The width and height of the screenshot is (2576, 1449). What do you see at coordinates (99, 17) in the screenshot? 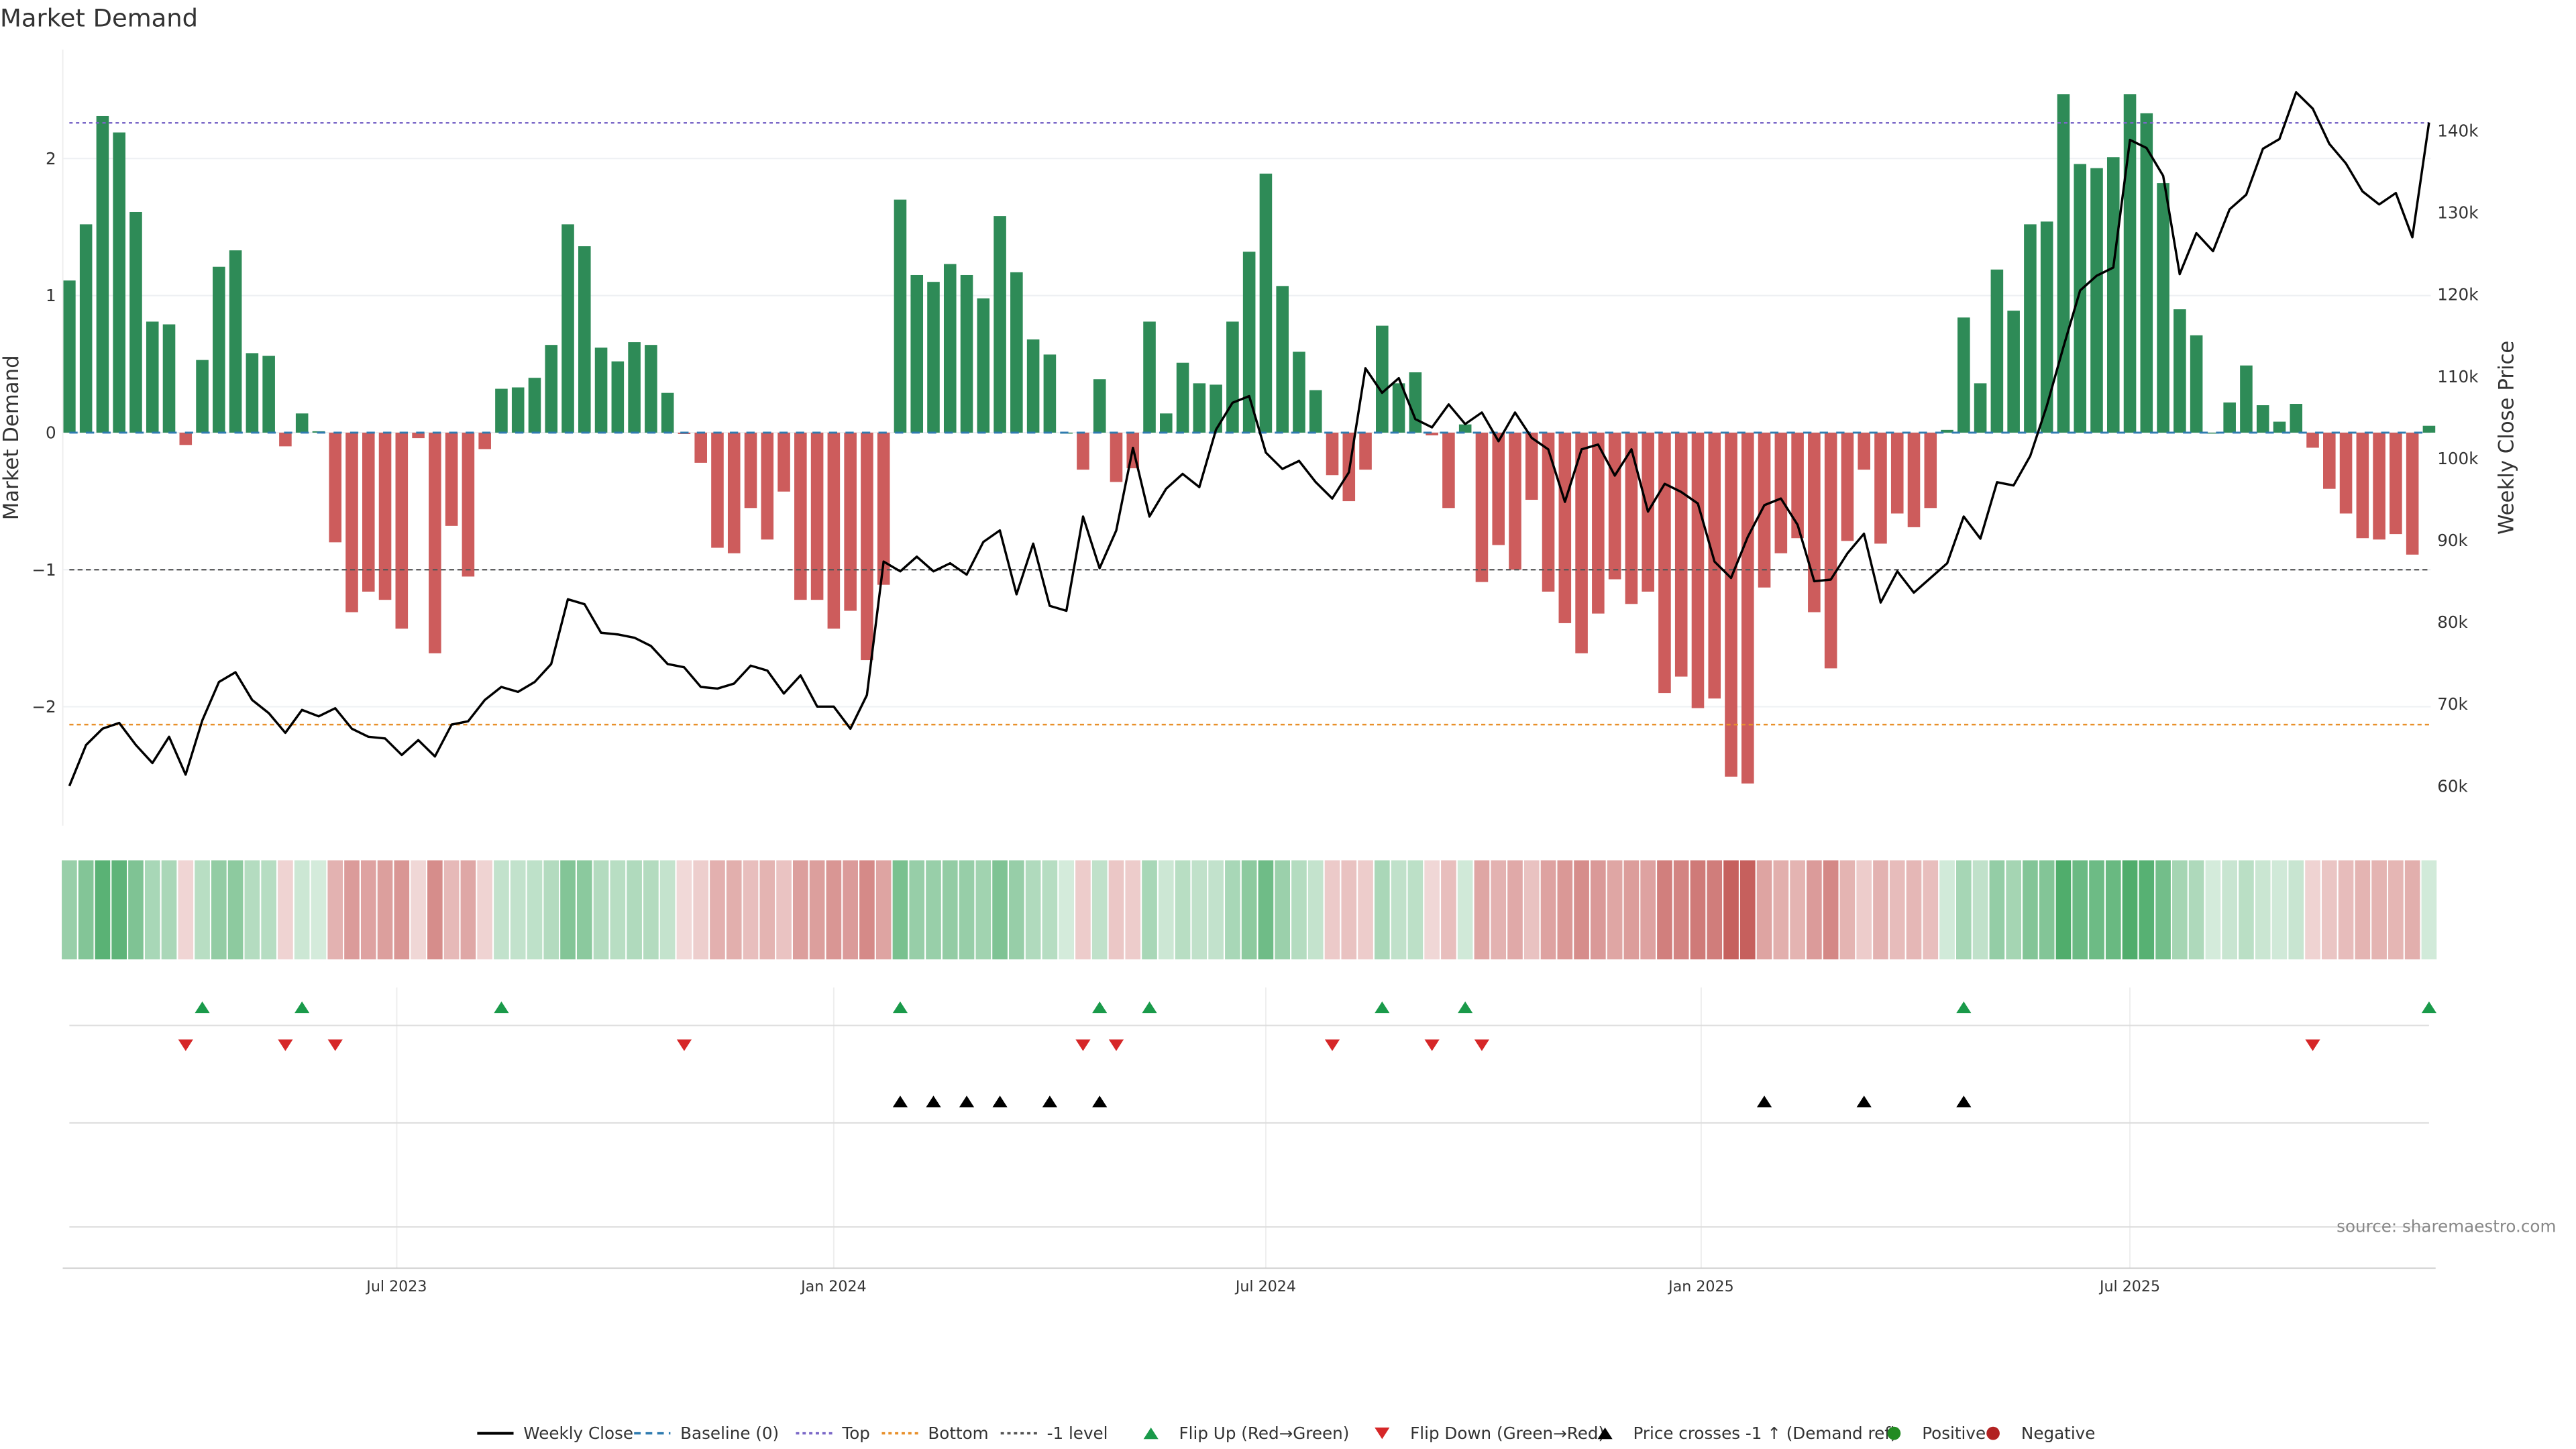
I see `chart-title: Market Demand` at bounding box center [99, 17].